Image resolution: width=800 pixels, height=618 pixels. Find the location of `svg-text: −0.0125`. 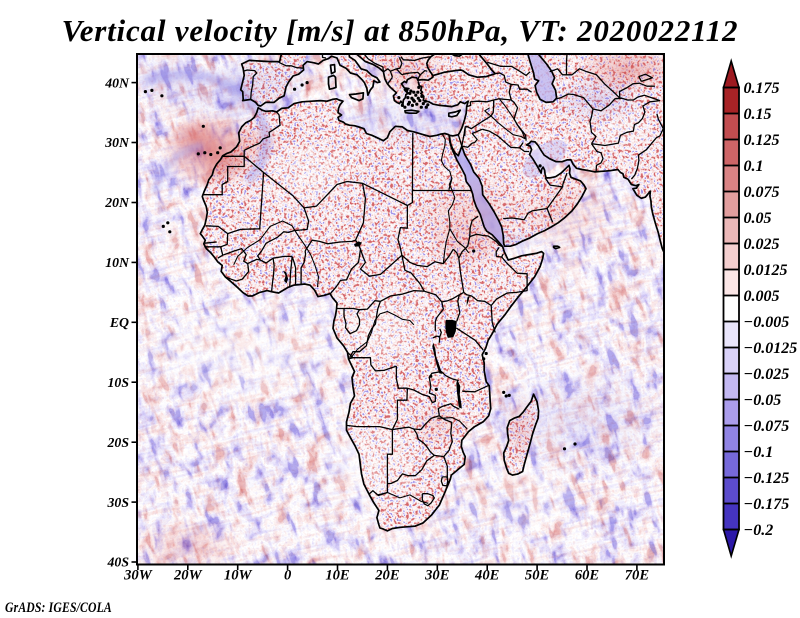

svg-text: −0.0125 is located at coordinates (771, 348).